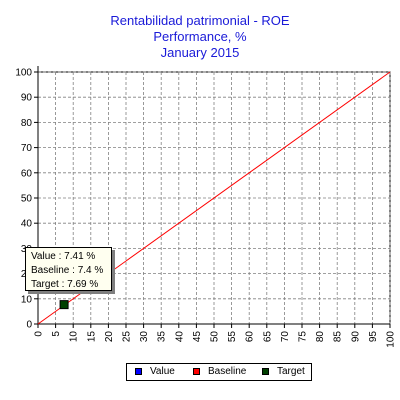 The height and width of the screenshot is (400, 400). I want to click on chart-period: January 2015, so click(200, 52).